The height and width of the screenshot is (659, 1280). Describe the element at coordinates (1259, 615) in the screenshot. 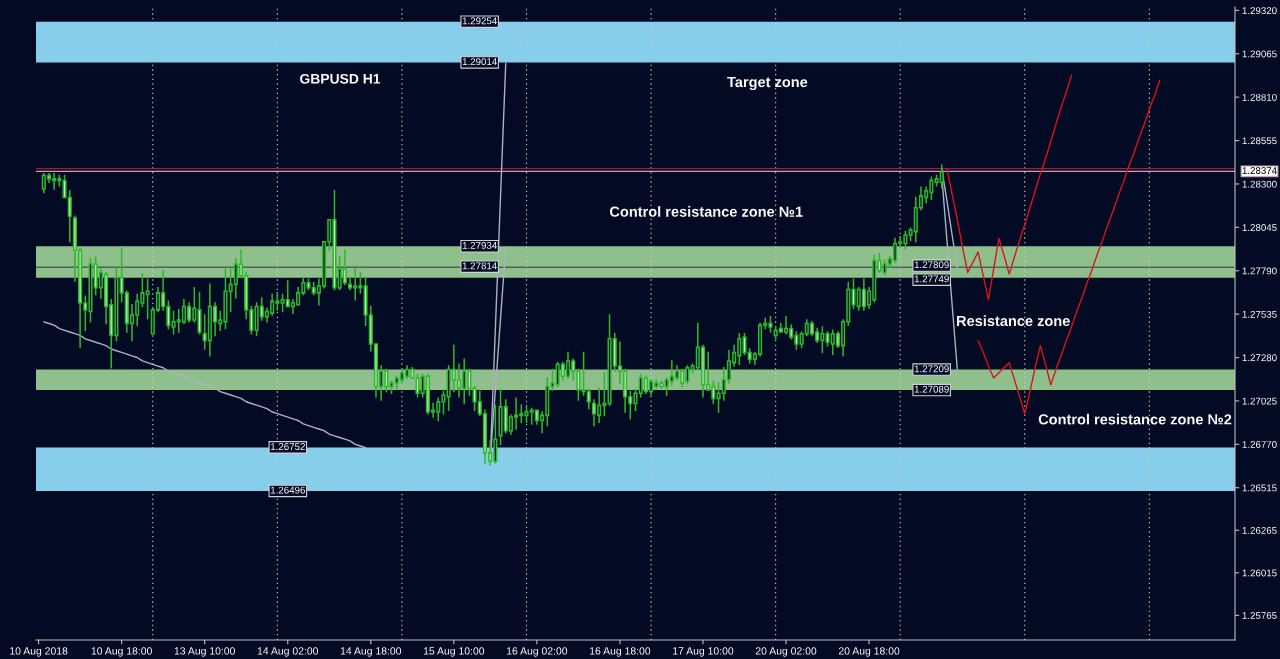

I see `y-tick-label: 1.25765` at that location.